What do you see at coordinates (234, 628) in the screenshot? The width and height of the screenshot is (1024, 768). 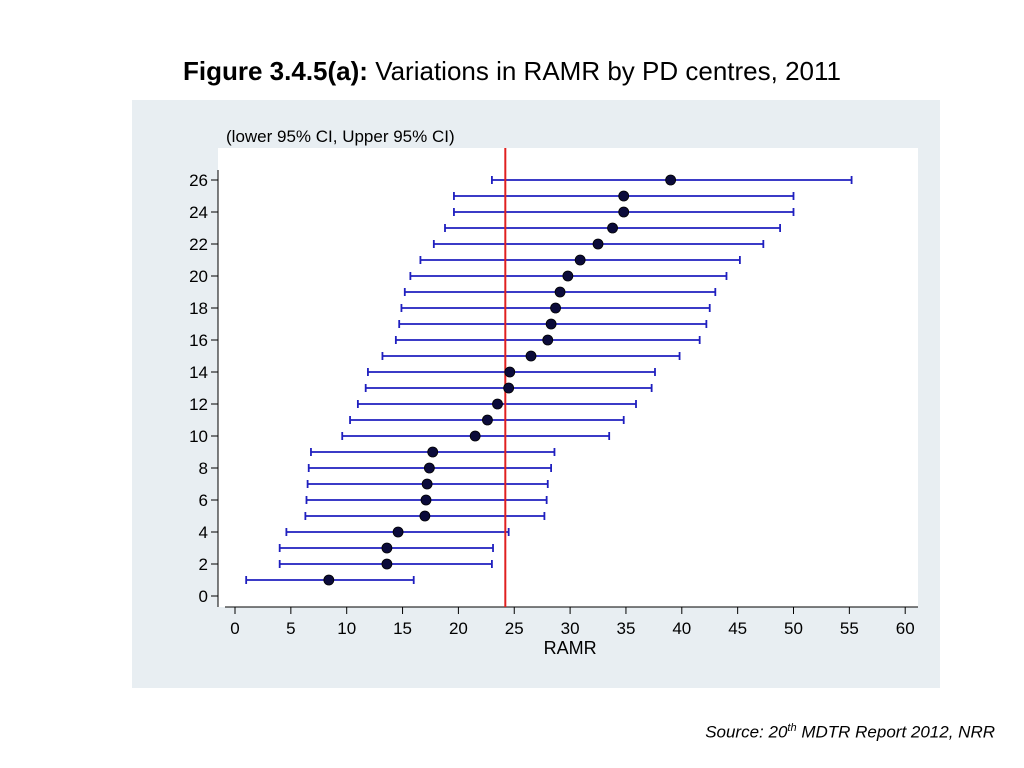 I see `x-tick-label: 0` at bounding box center [234, 628].